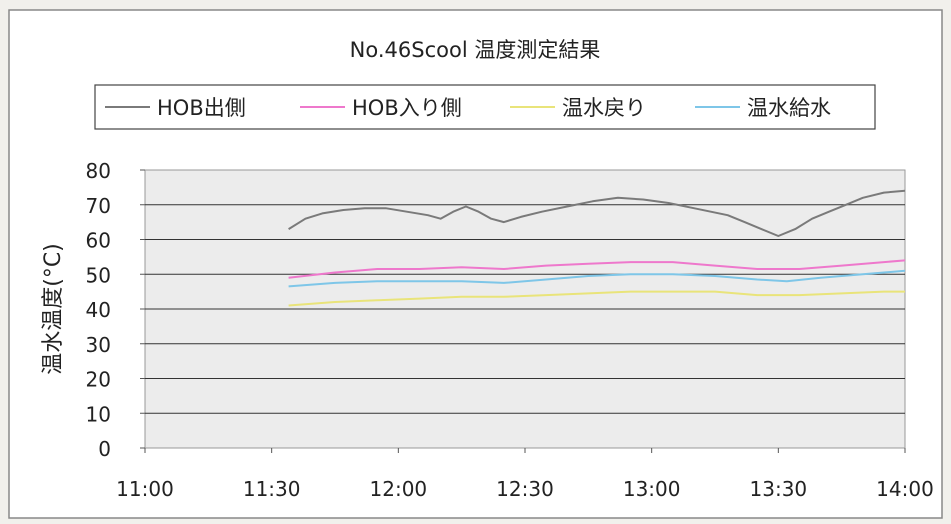  I want to click on x-tick-label: 11:30, so click(272, 489).